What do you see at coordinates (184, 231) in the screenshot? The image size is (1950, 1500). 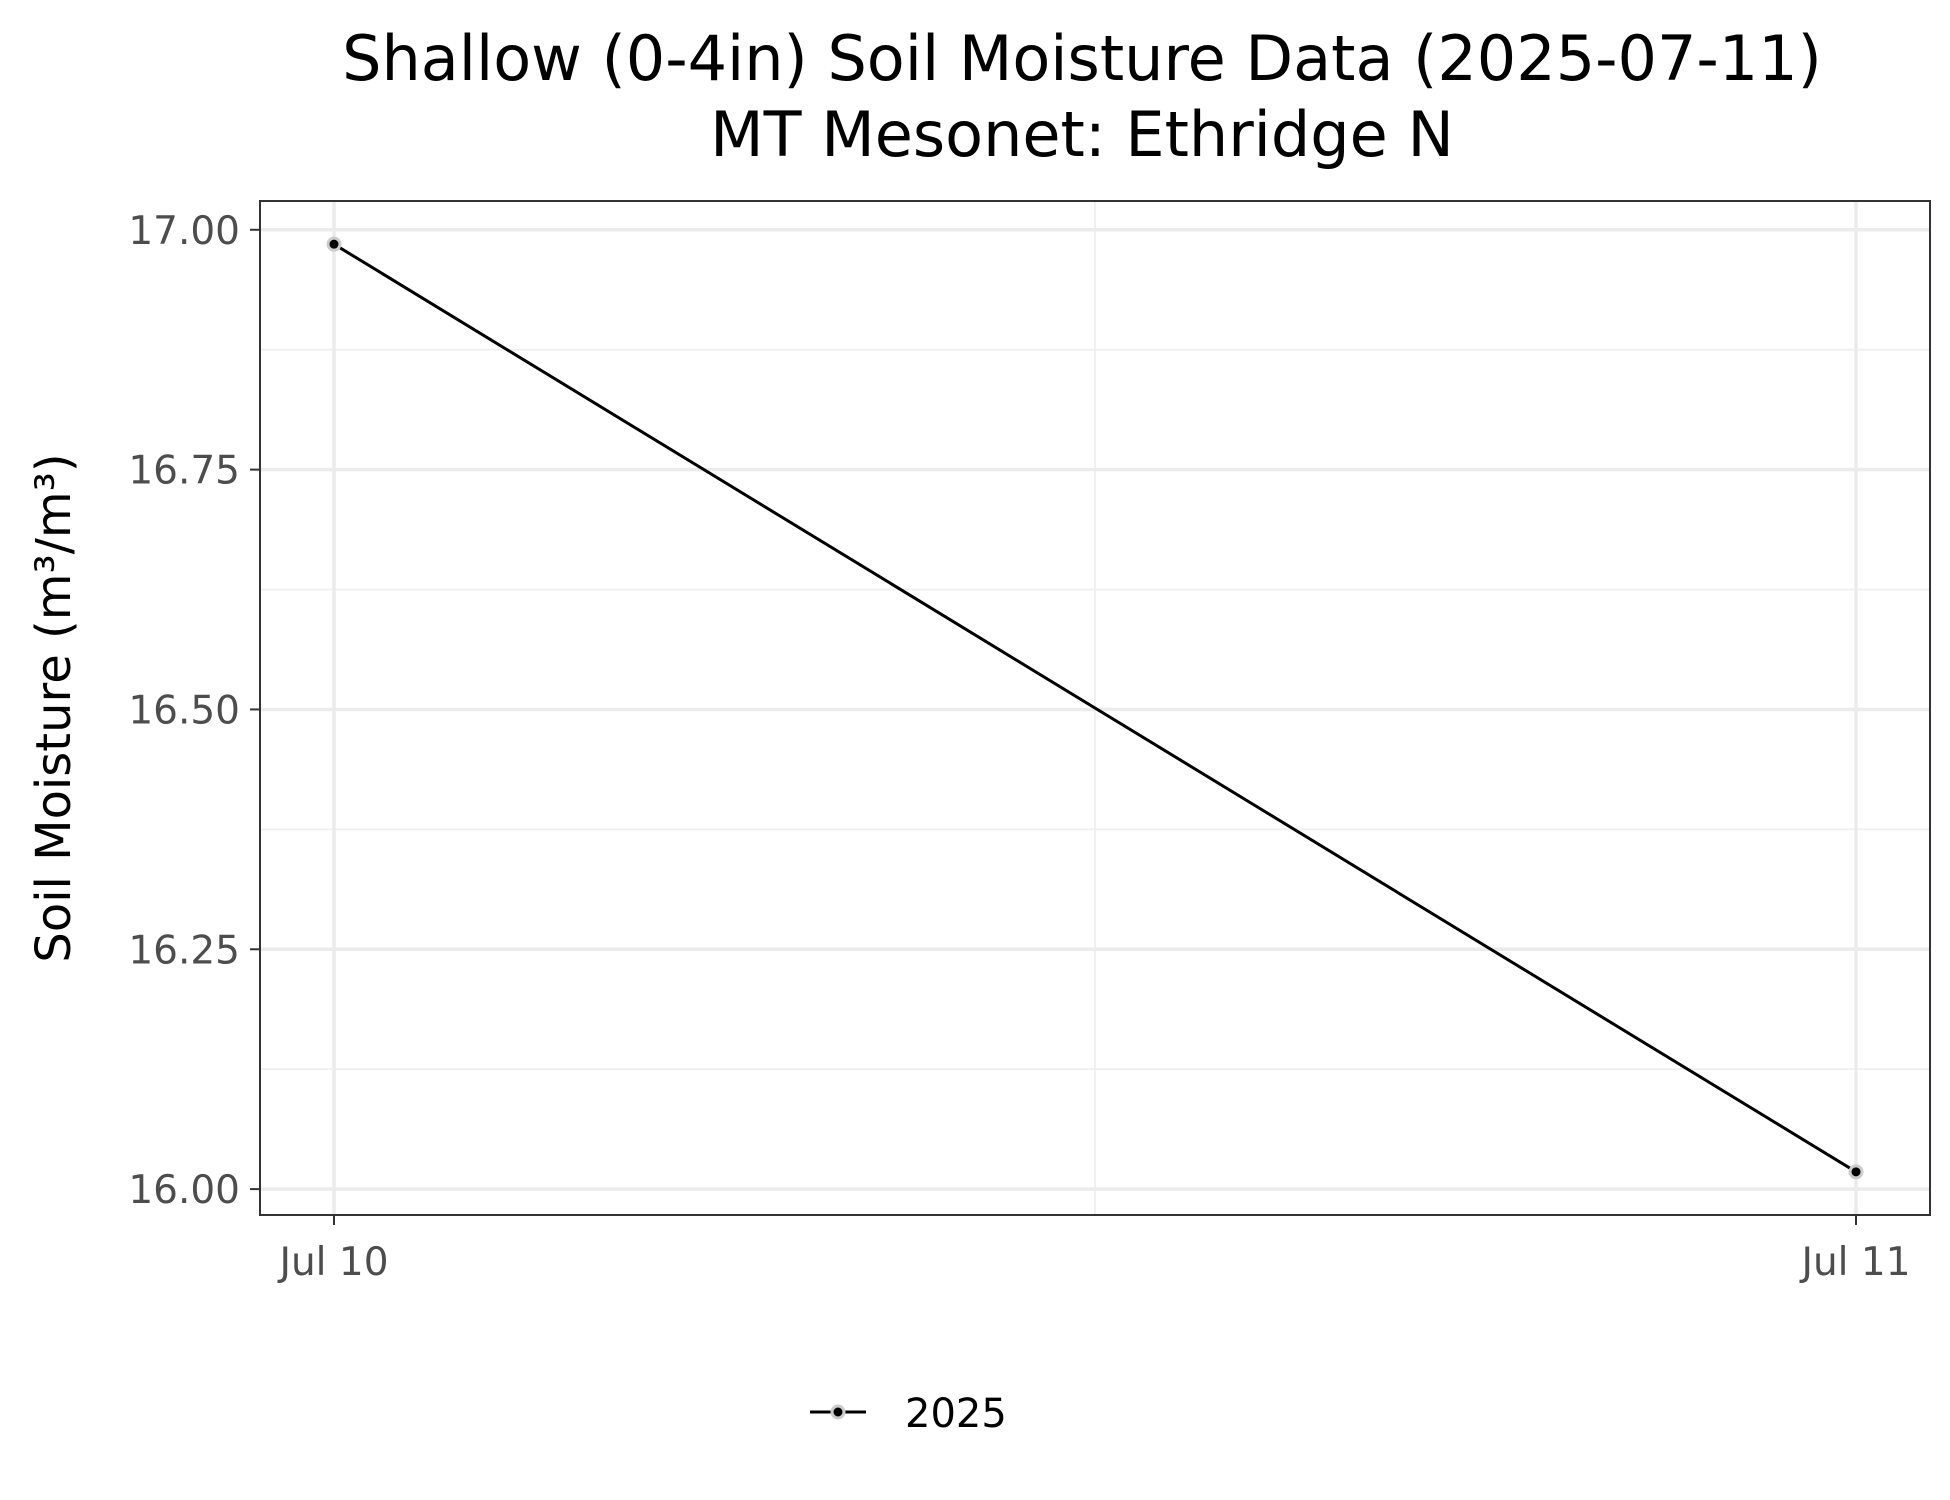 I see `y-tick-label: 17.00` at bounding box center [184, 231].